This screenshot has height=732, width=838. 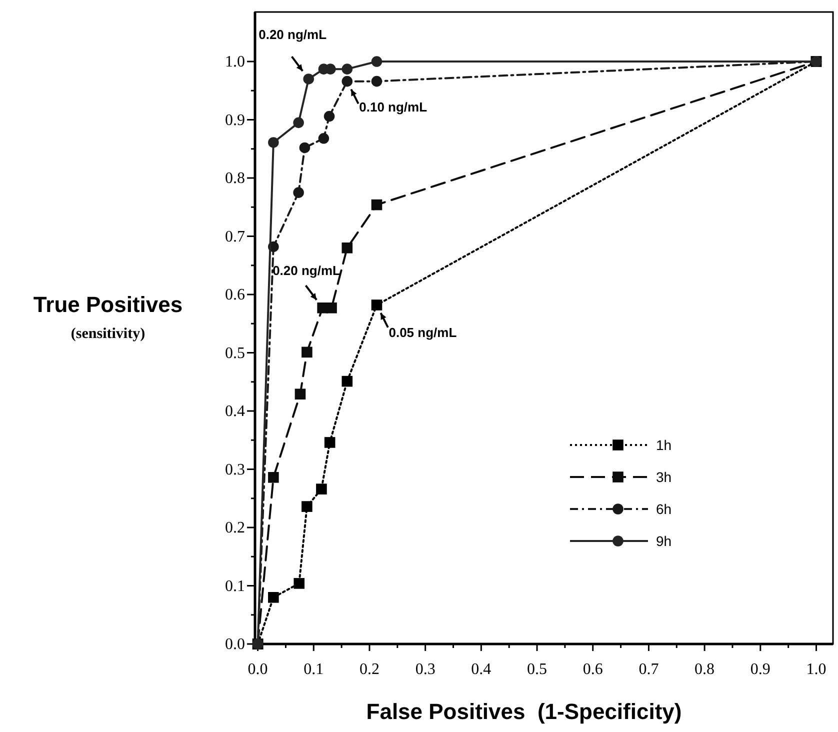 I want to click on y-tick-label: 0.4, so click(x=235, y=411).